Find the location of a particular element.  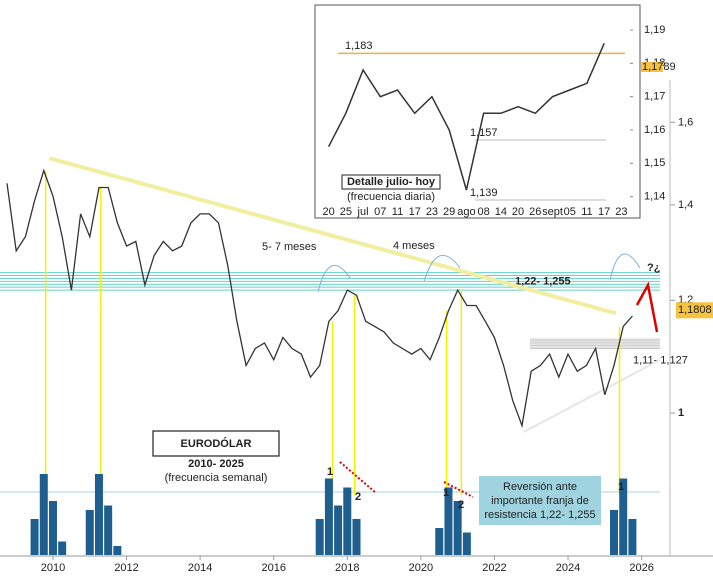

inset-x-label: 25 is located at coordinates (346, 212).